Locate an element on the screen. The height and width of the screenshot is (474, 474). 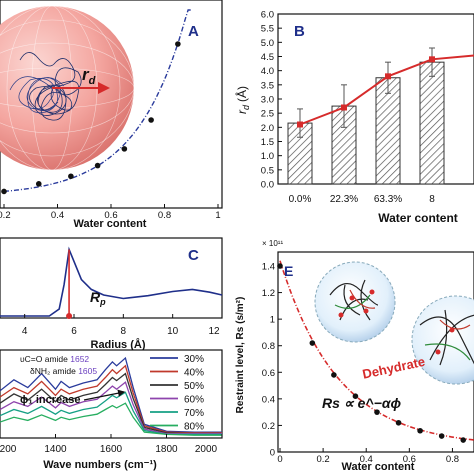
y-tick-label-e-3: 0.6 is located at coordinates (268, 373).